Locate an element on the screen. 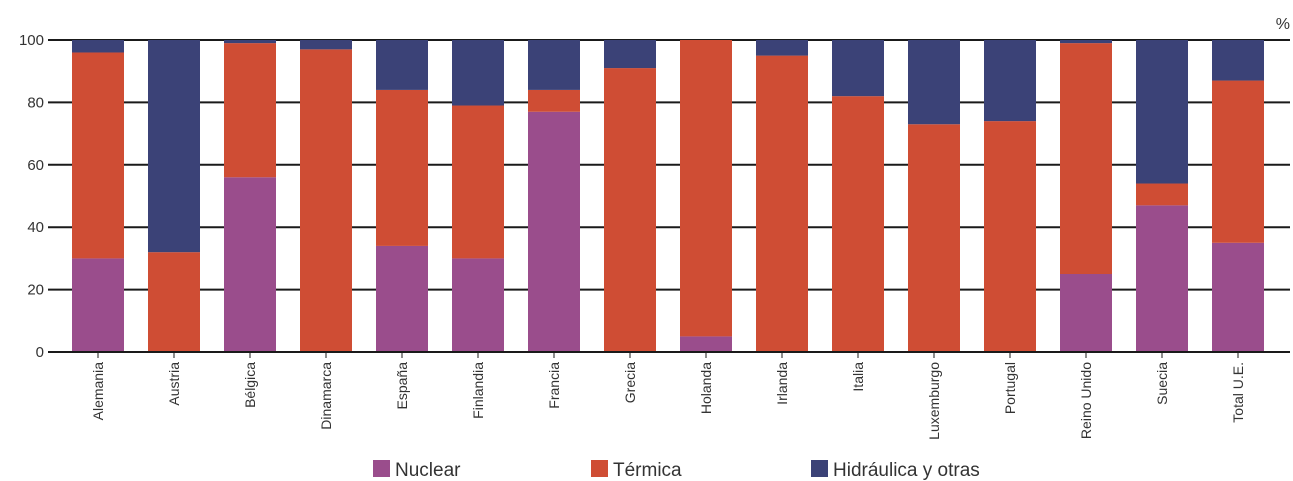 Image resolution: width=1293 pixels, height=481 pixels. x-tick-label: Reino Unido is located at coordinates (1086, 400).